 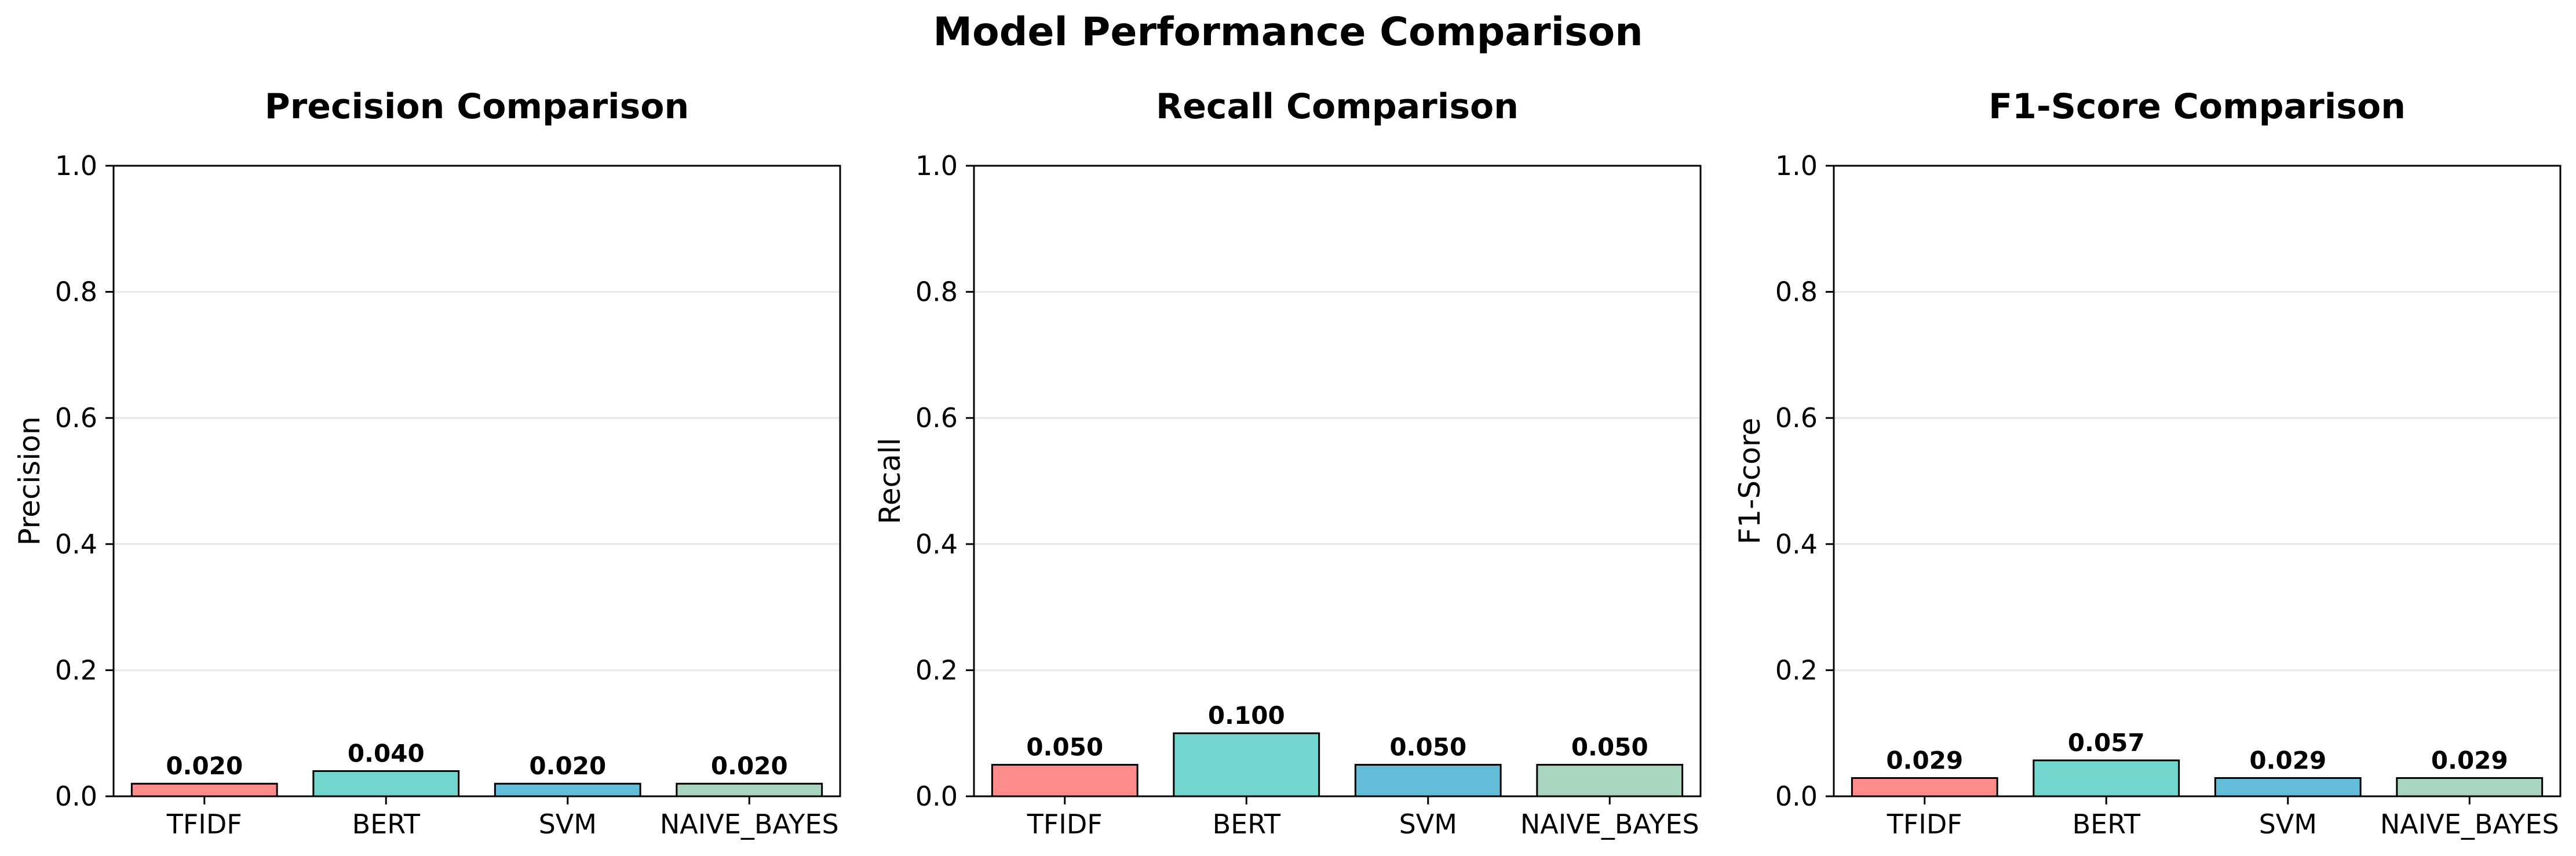 What do you see at coordinates (1288, 32) in the screenshot?
I see `figure-title: Model Performance Comparison` at bounding box center [1288, 32].